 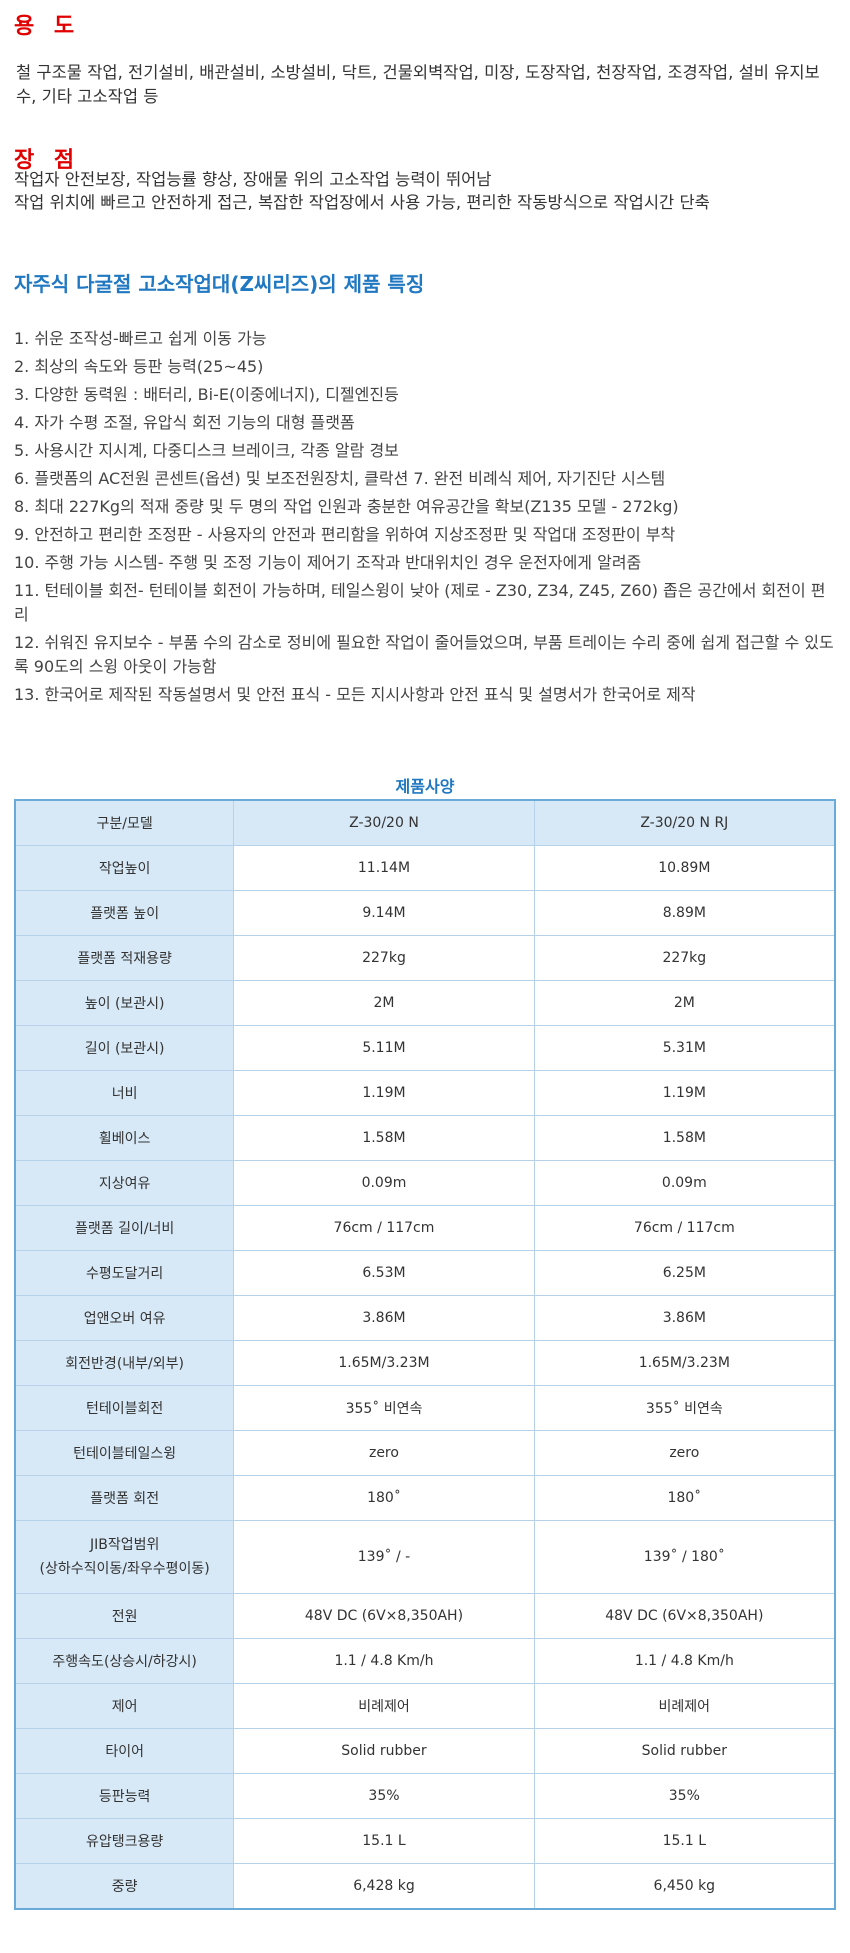 What do you see at coordinates (124, 1886) in the screenshot?
I see `spec-label-cell: 중량` at bounding box center [124, 1886].